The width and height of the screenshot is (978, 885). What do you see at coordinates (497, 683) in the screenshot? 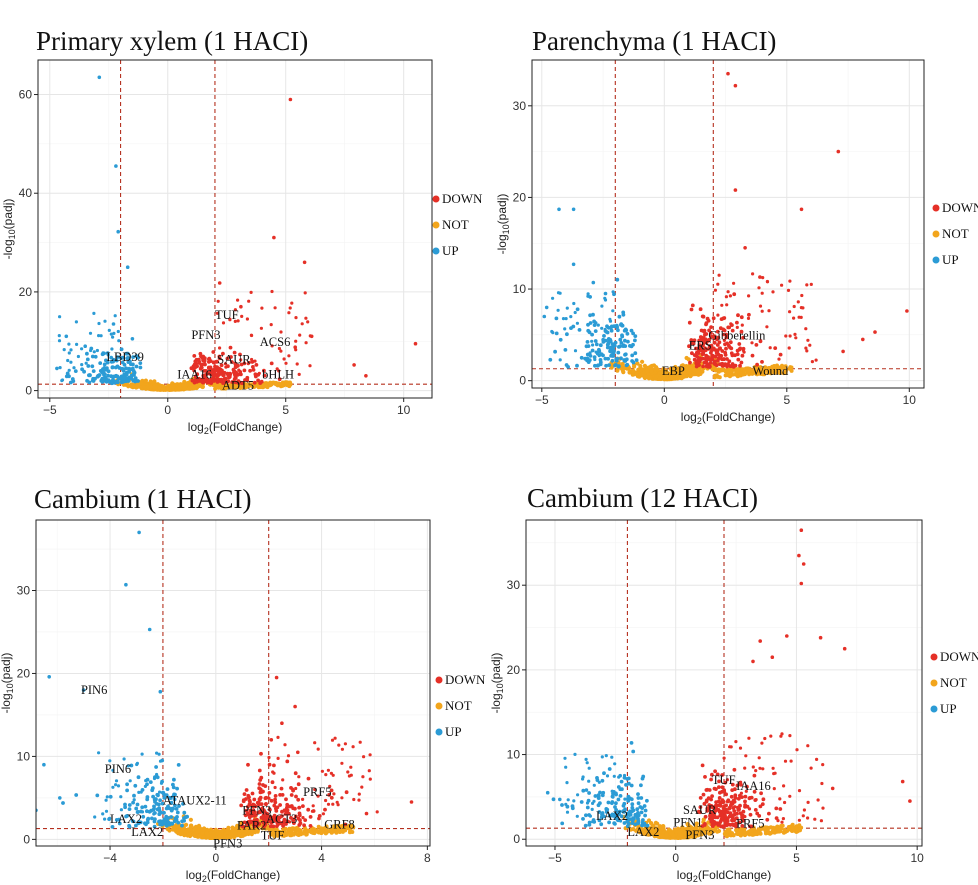
I see `y-axis-label: -log10(padj)` at bounding box center [497, 683].